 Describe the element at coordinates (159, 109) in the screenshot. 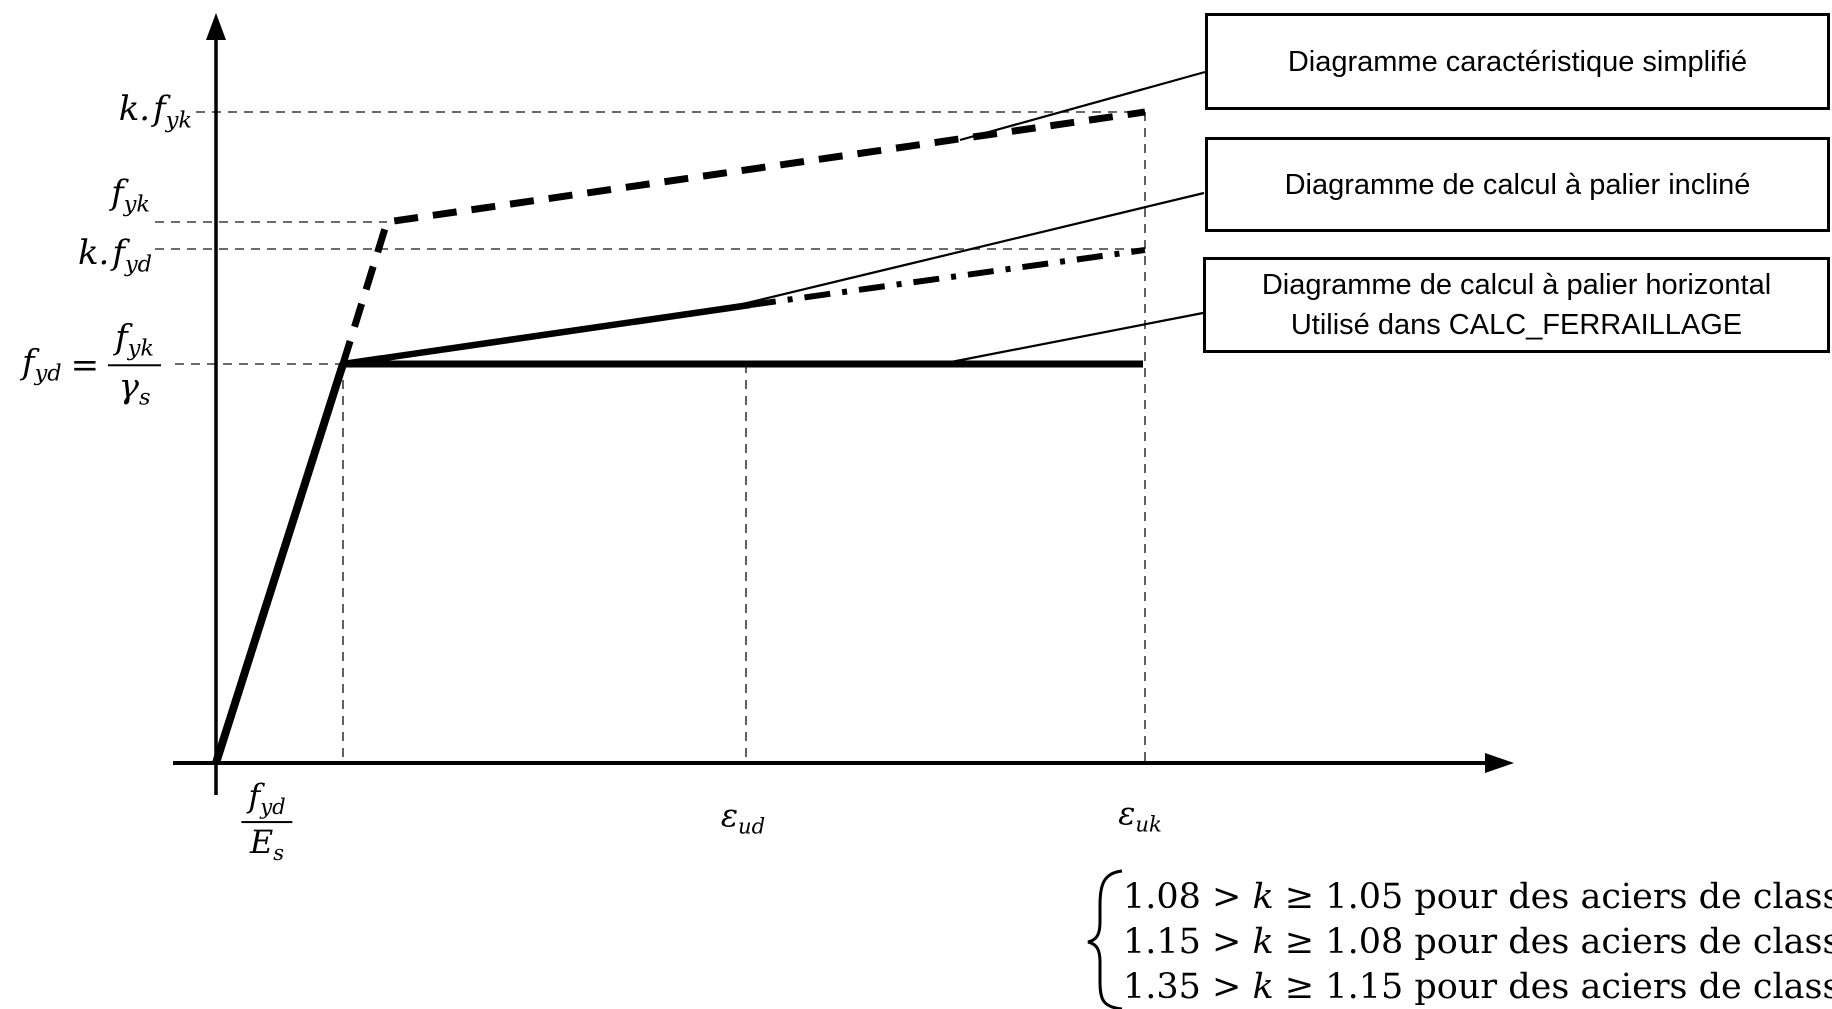

I see `k-fyk-base: f` at that location.